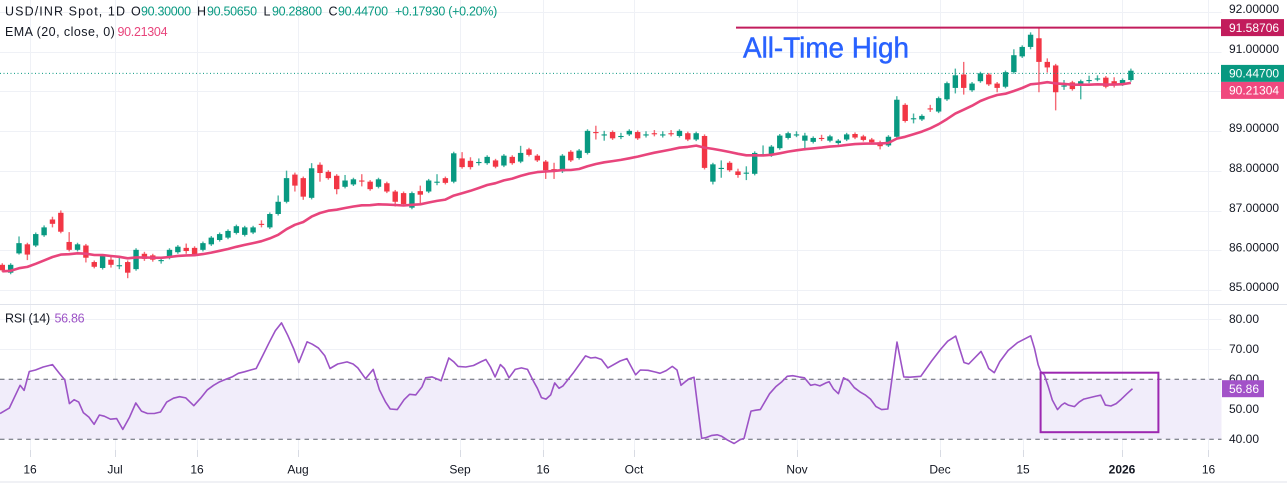 This screenshot has width=1287, height=491. Describe the element at coordinates (1244, 319) in the screenshot. I see `svg-text: 80.00` at that location.